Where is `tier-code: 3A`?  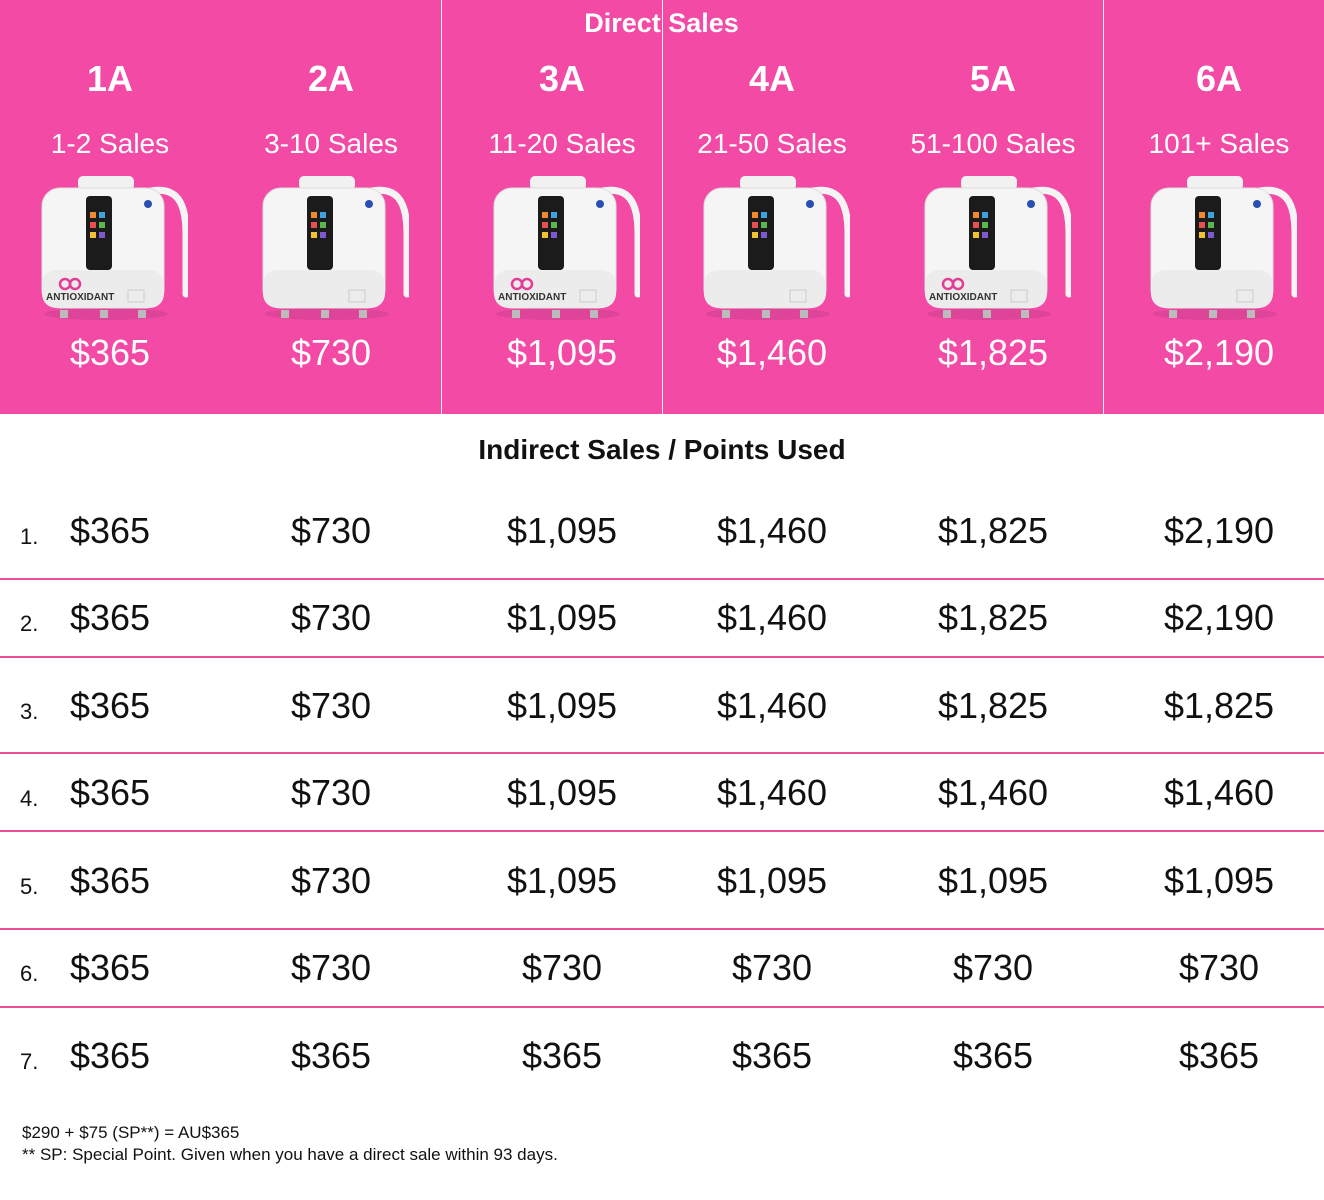 tier-code: 3A is located at coordinates (562, 78).